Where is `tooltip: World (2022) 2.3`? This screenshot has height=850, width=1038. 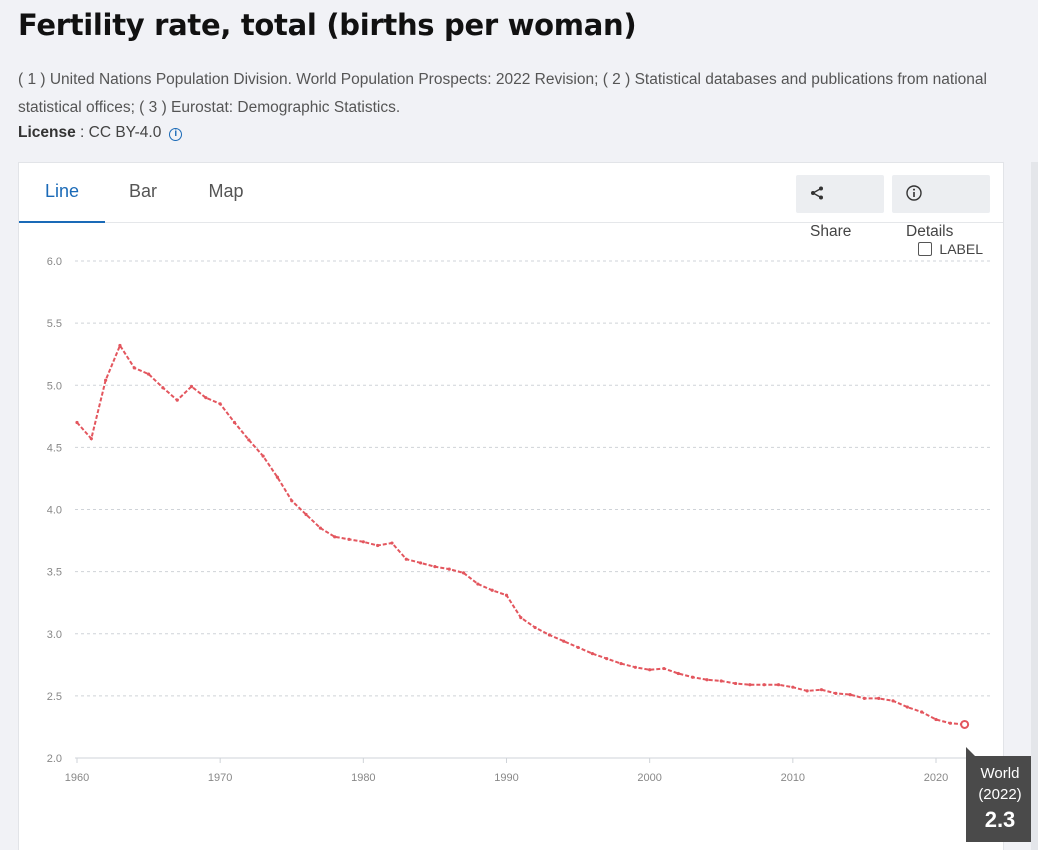
tooltip: World (2022) 2.3 is located at coordinates (1000, 794).